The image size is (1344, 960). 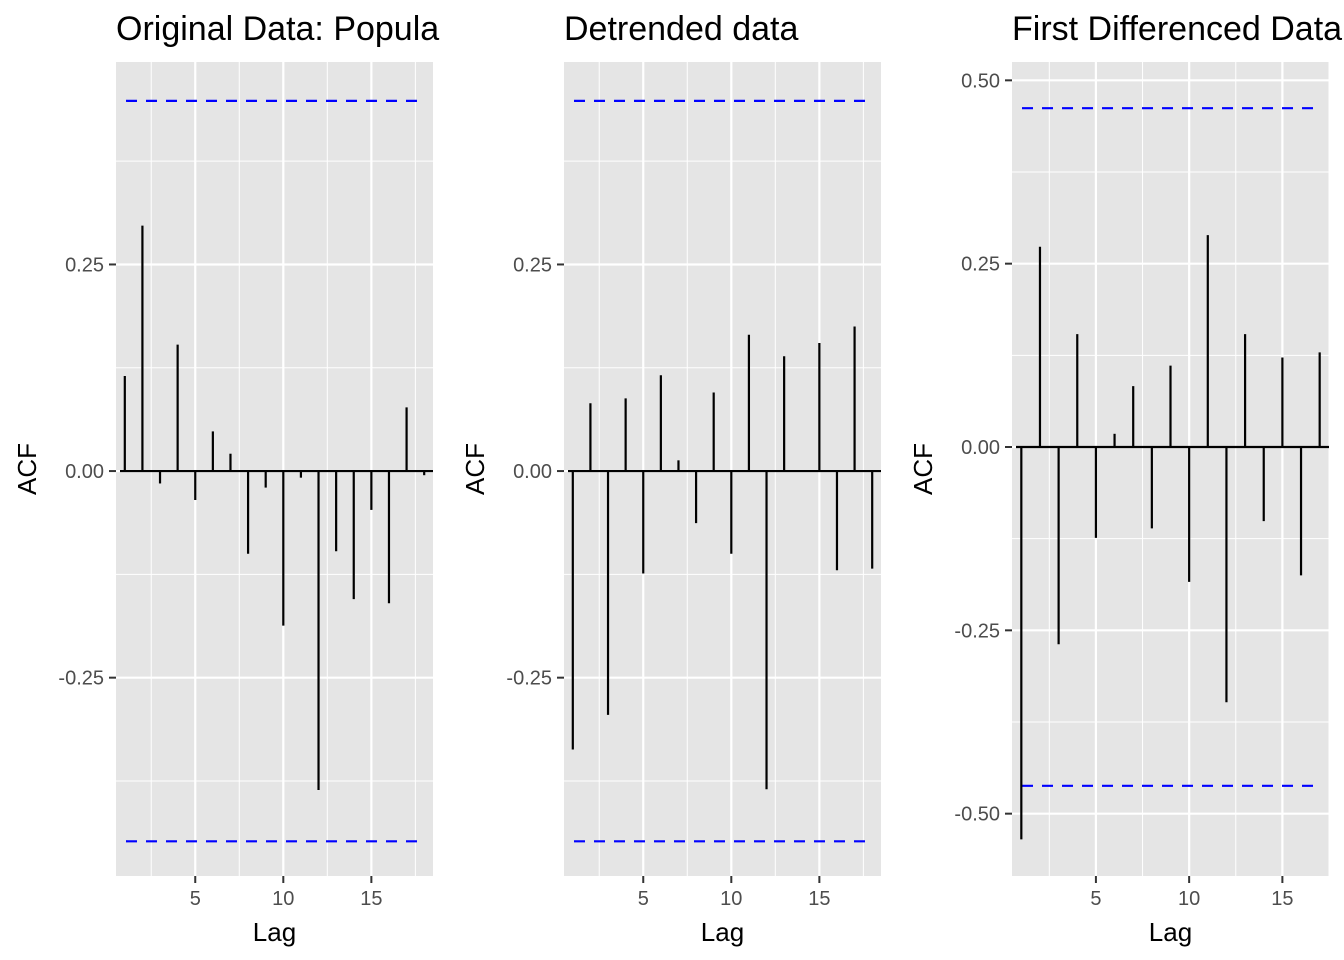 What do you see at coordinates (1177, 29) in the screenshot?
I see `chart-title: First Differenced Data` at bounding box center [1177, 29].